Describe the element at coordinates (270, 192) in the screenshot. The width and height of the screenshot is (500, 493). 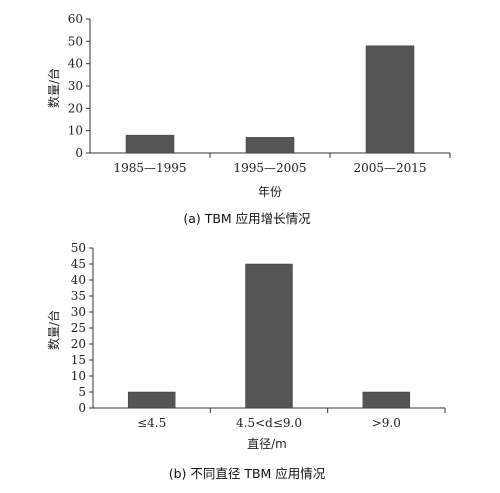
I see `chart-a-x-axis-label: 年份` at that location.